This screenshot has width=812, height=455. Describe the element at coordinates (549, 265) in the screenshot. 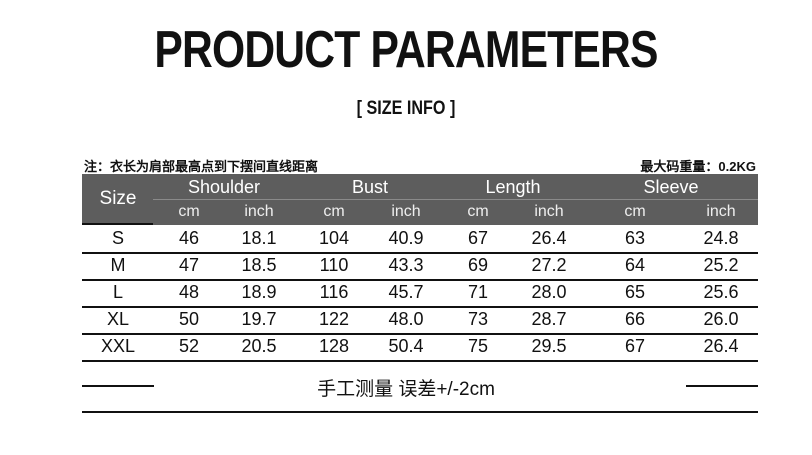

I see `value-cell: 27.2` at that location.